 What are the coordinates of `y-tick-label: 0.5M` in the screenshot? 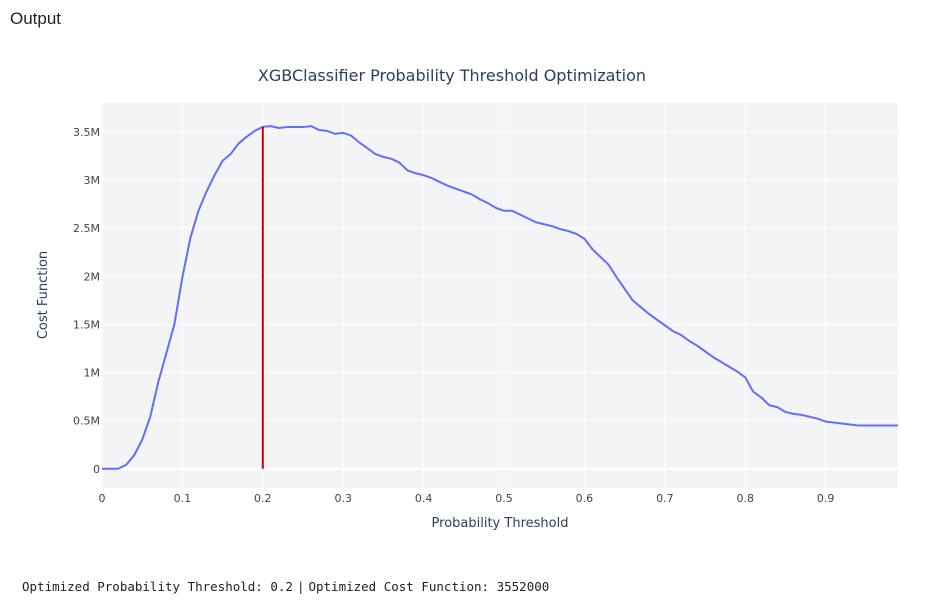 It's located at (86, 421).